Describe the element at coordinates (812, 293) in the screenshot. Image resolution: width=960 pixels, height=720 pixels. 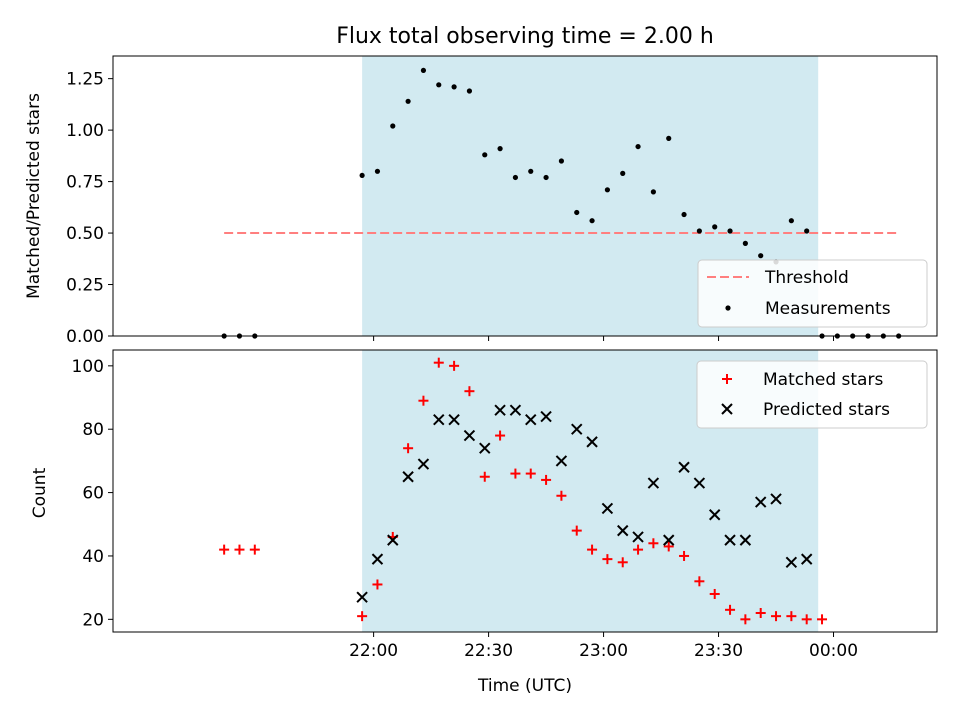
I see `top-legend: Threshold Measurements` at that location.